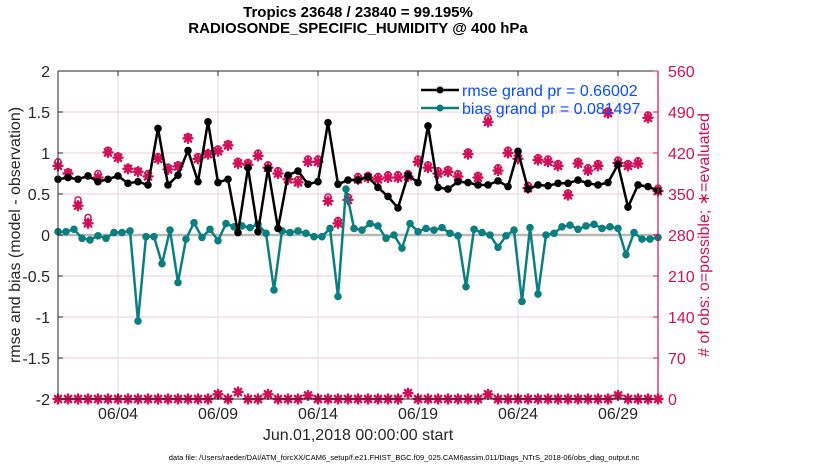 This screenshot has height=470, width=830. What do you see at coordinates (15, 235) in the screenshot?
I see `y-axis-label: rmse and bias (model - observation)` at bounding box center [15, 235].